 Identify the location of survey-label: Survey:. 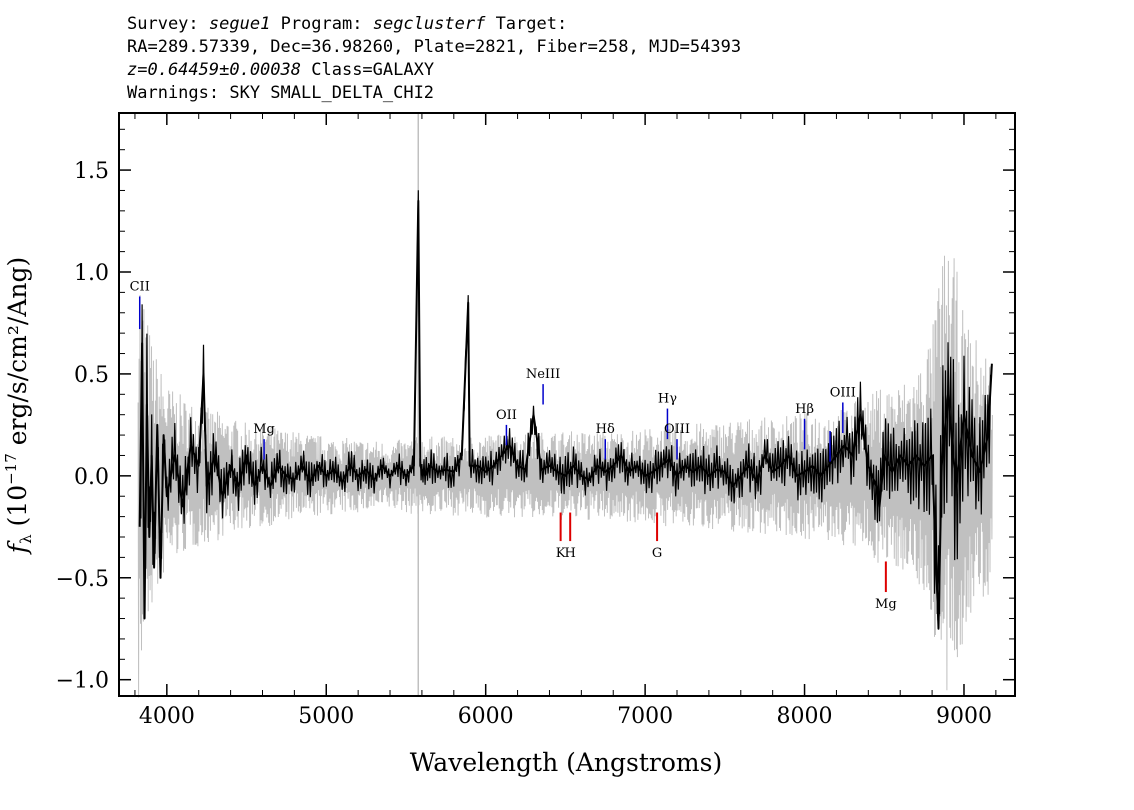
(163, 24).